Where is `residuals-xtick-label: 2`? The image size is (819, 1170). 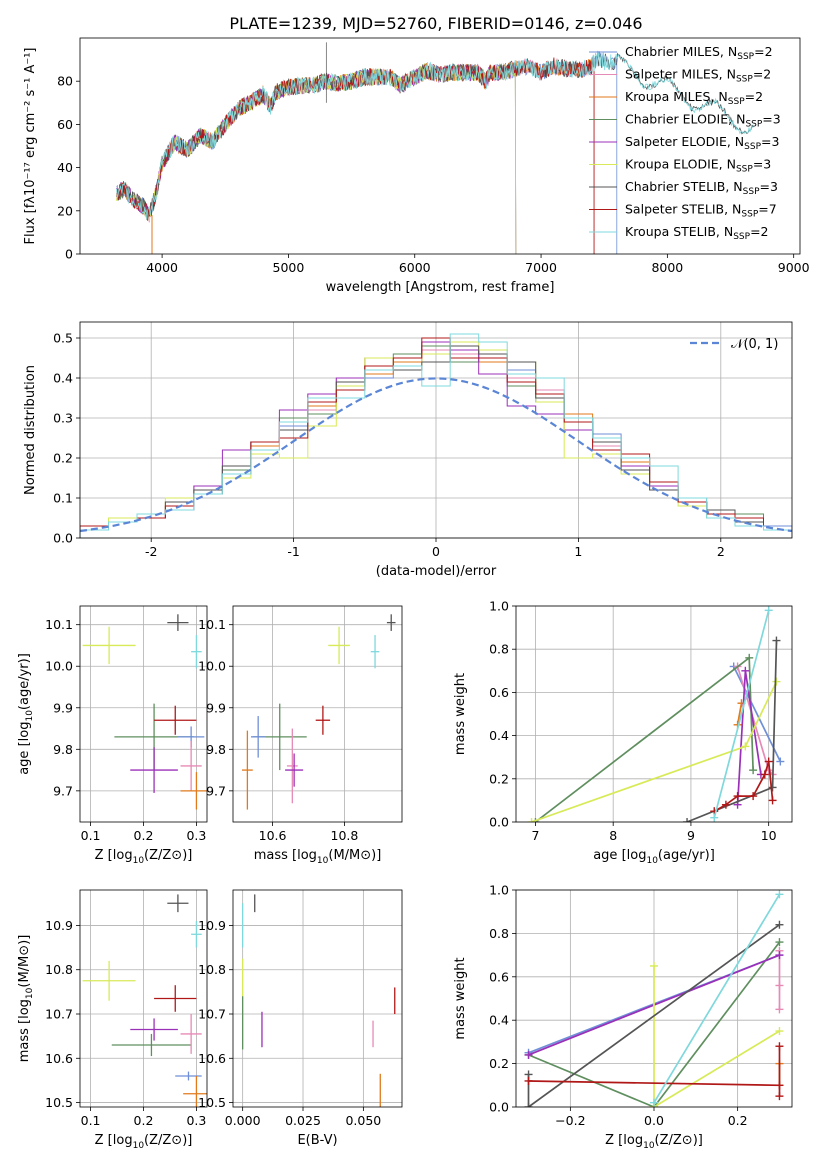
residuals-xtick-label: 2 is located at coordinates (721, 551).